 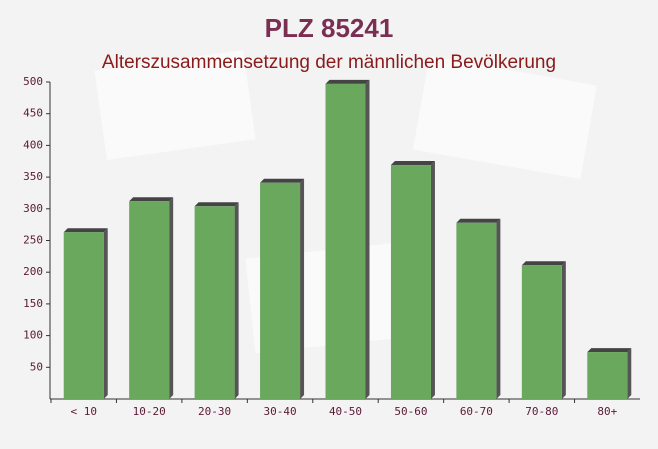 I want to click on x-tick-label: 70-80, so click(x=541, y=411).